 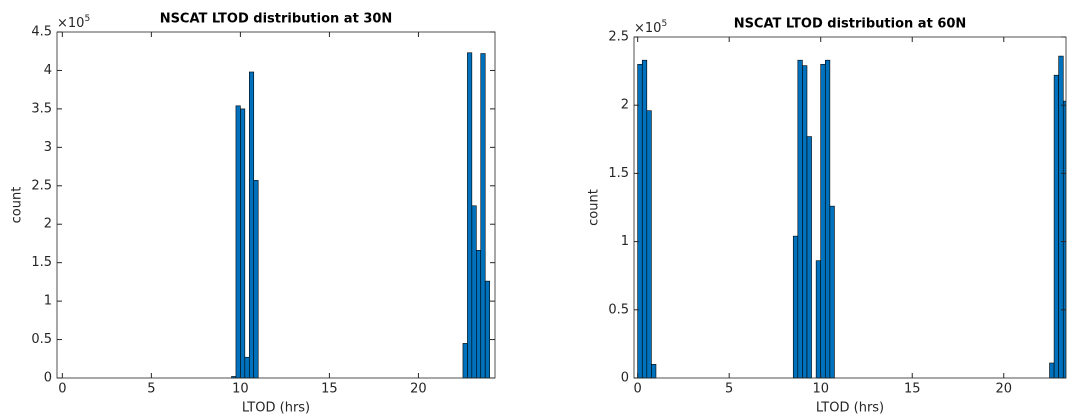 What do you see at coordinates (276, 19) in the screenshot?
I see `chart-title: NSCAT LTOD distribution at 30N` at bounding box center [276, 19].